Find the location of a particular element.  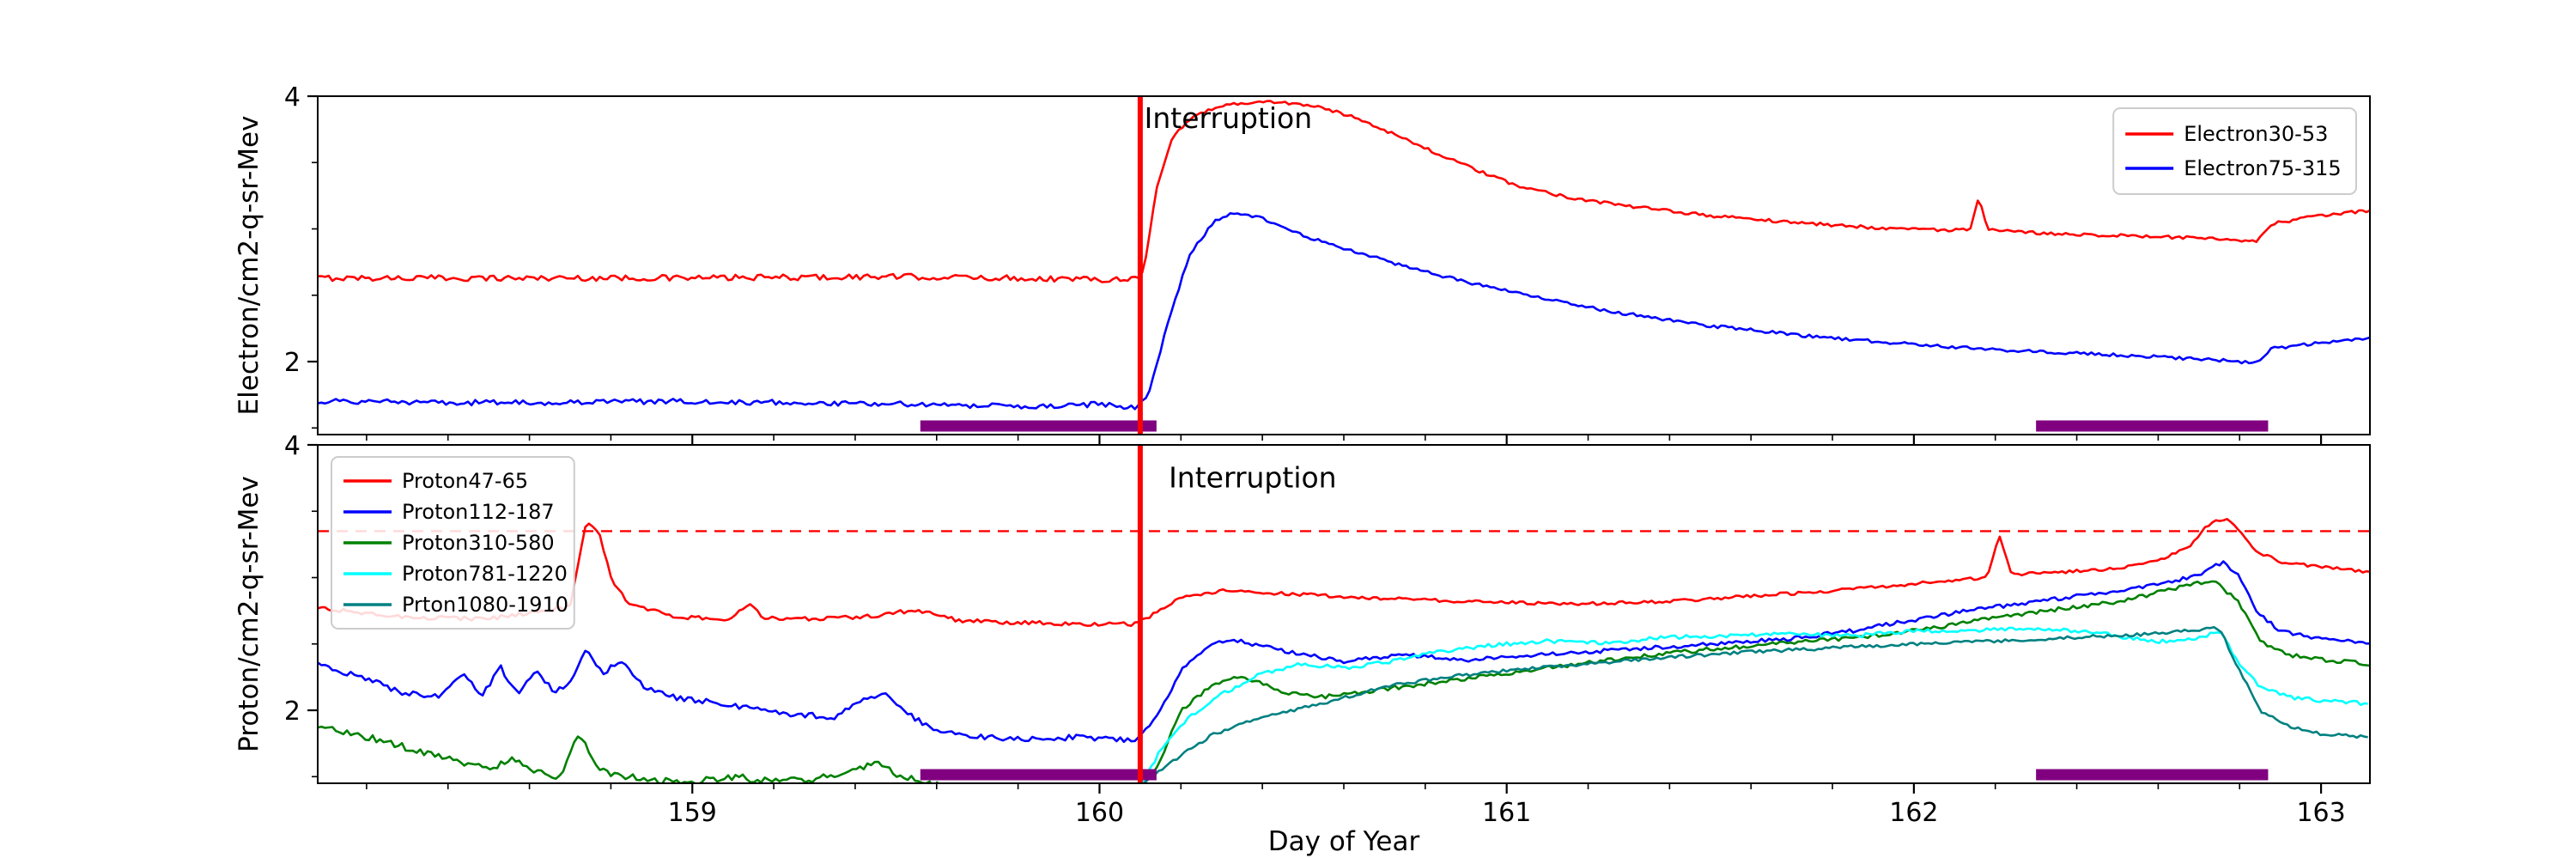

x-tick-label: 162 is located at coordinates (1914, 813).